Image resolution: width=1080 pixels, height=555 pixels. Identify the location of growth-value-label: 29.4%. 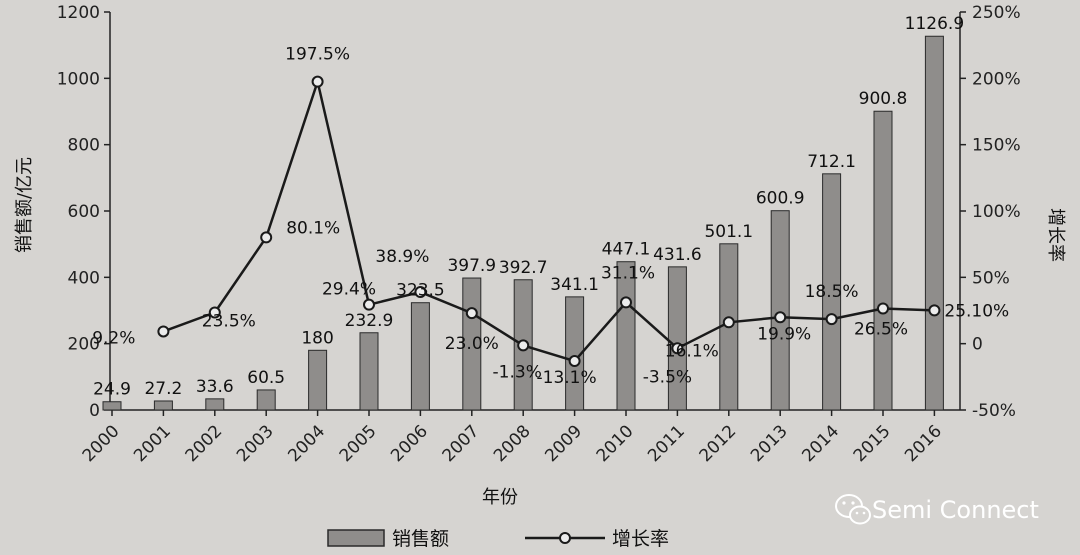
(349, 290).